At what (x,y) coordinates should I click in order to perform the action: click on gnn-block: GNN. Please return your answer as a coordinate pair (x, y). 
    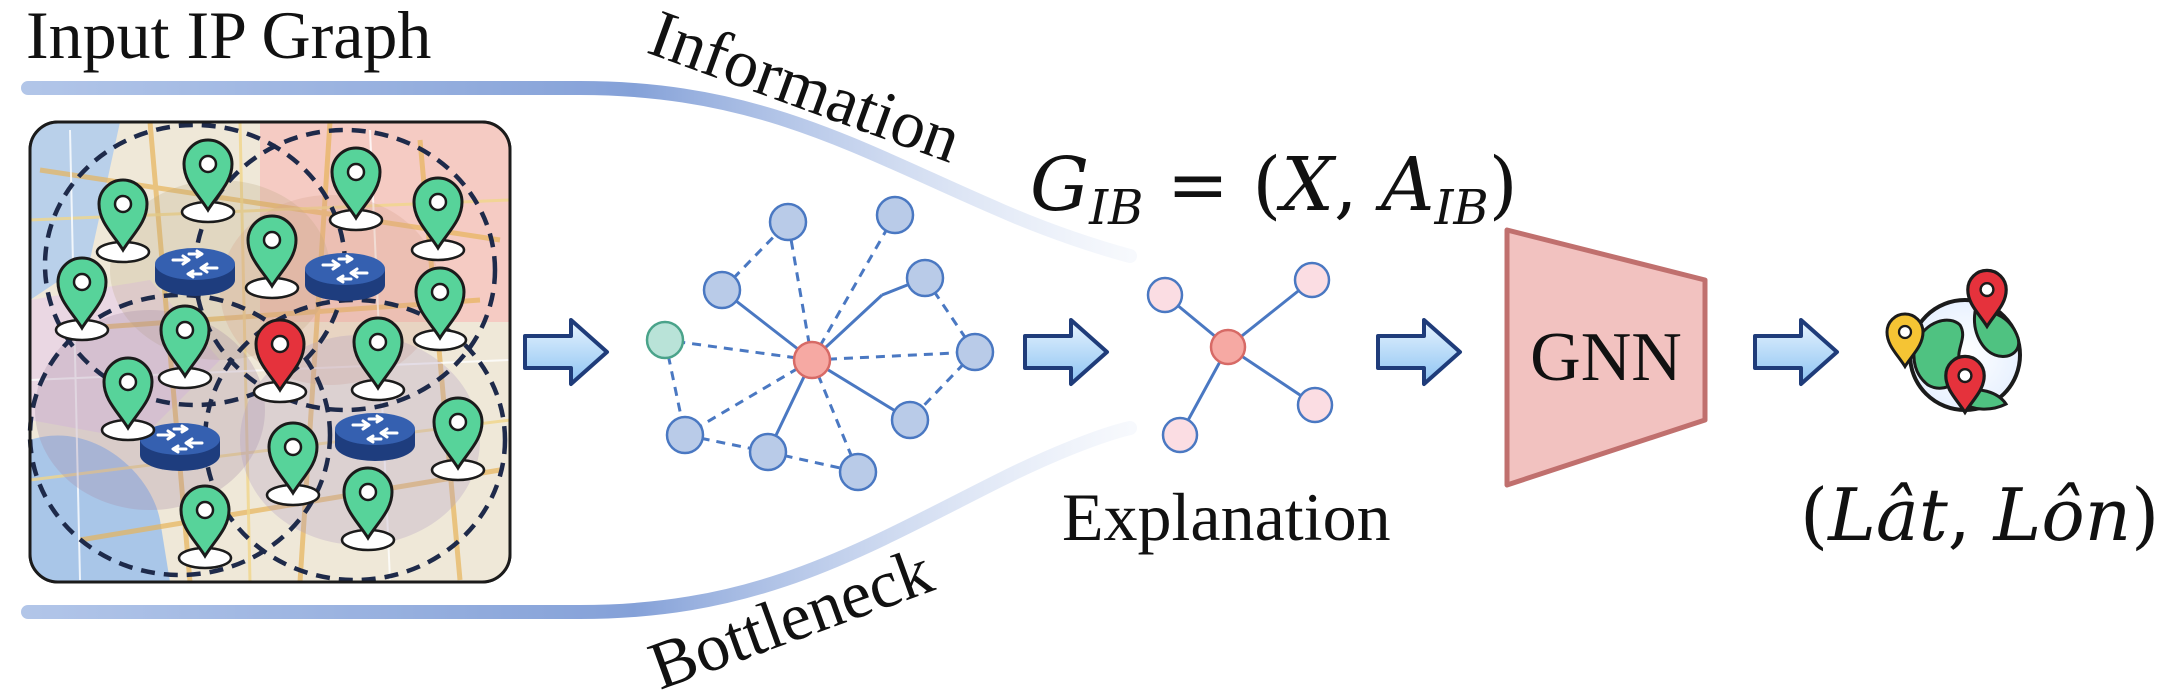
    Looking at the image, I should click on (1606, 357).